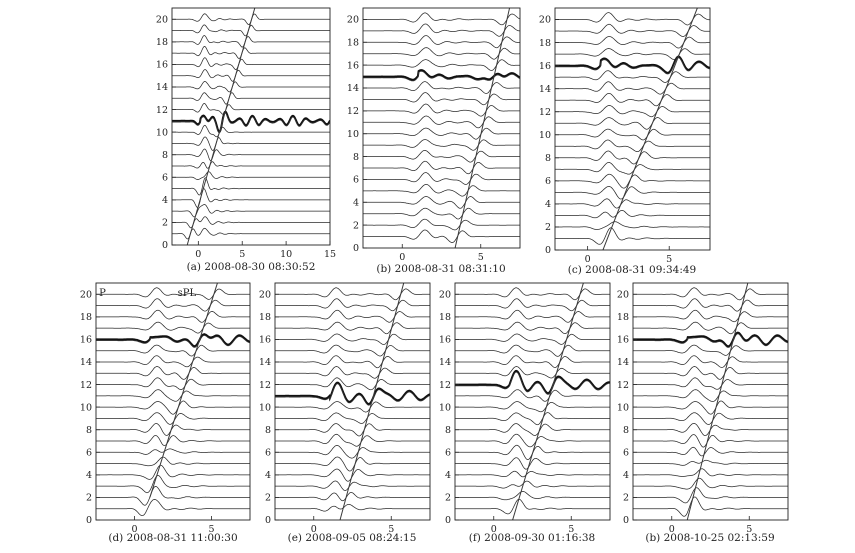 This screenshot has height=553, width=855. I want to click on y-tick-label: 10, so click(623, 407).